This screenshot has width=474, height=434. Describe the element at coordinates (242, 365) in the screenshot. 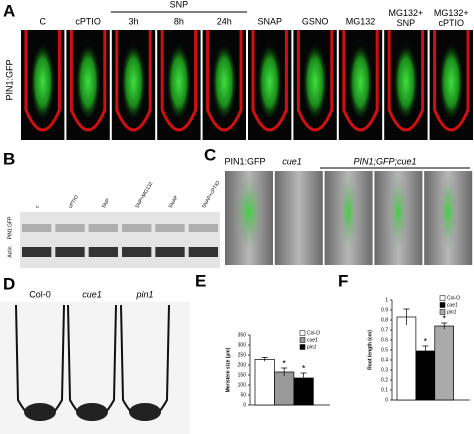

I see `y-tick-label: 200` at that location.